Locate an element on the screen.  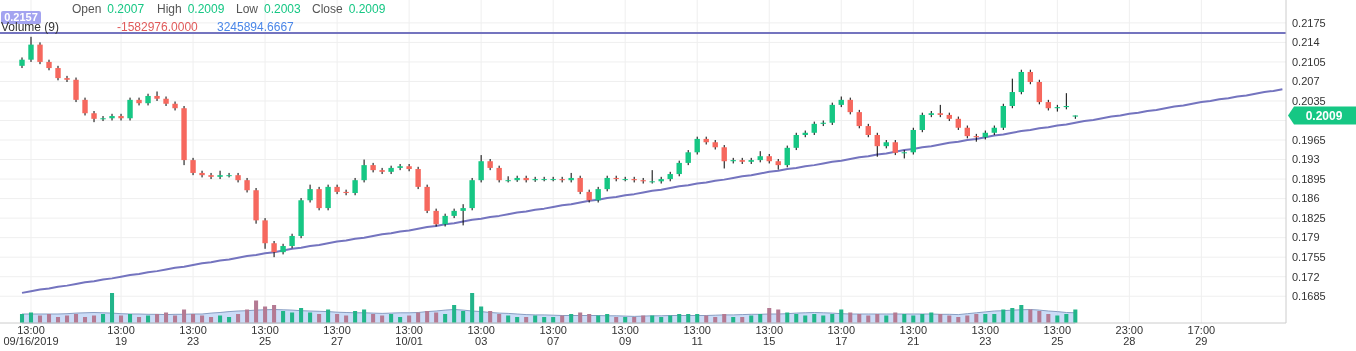
x-tick-label: 13:00 03 is located at coordinates (481, 335).